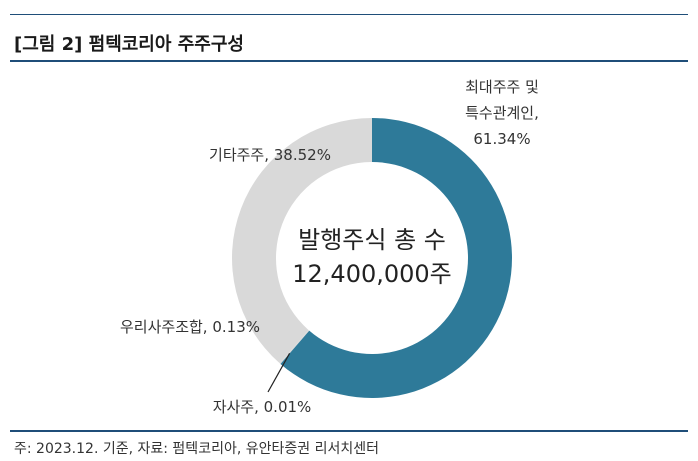 This screenshot has width=698, height=461. Describe the element at coordinates (279, 373) in the screenshot. I see `leader-line` at that location.